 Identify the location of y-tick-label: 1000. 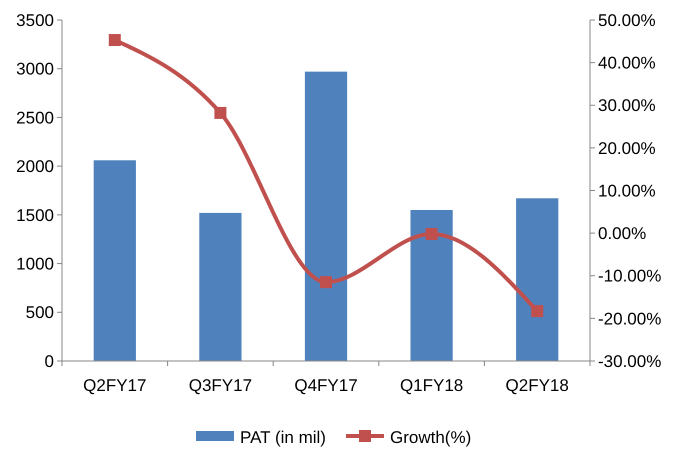
(35, 264).